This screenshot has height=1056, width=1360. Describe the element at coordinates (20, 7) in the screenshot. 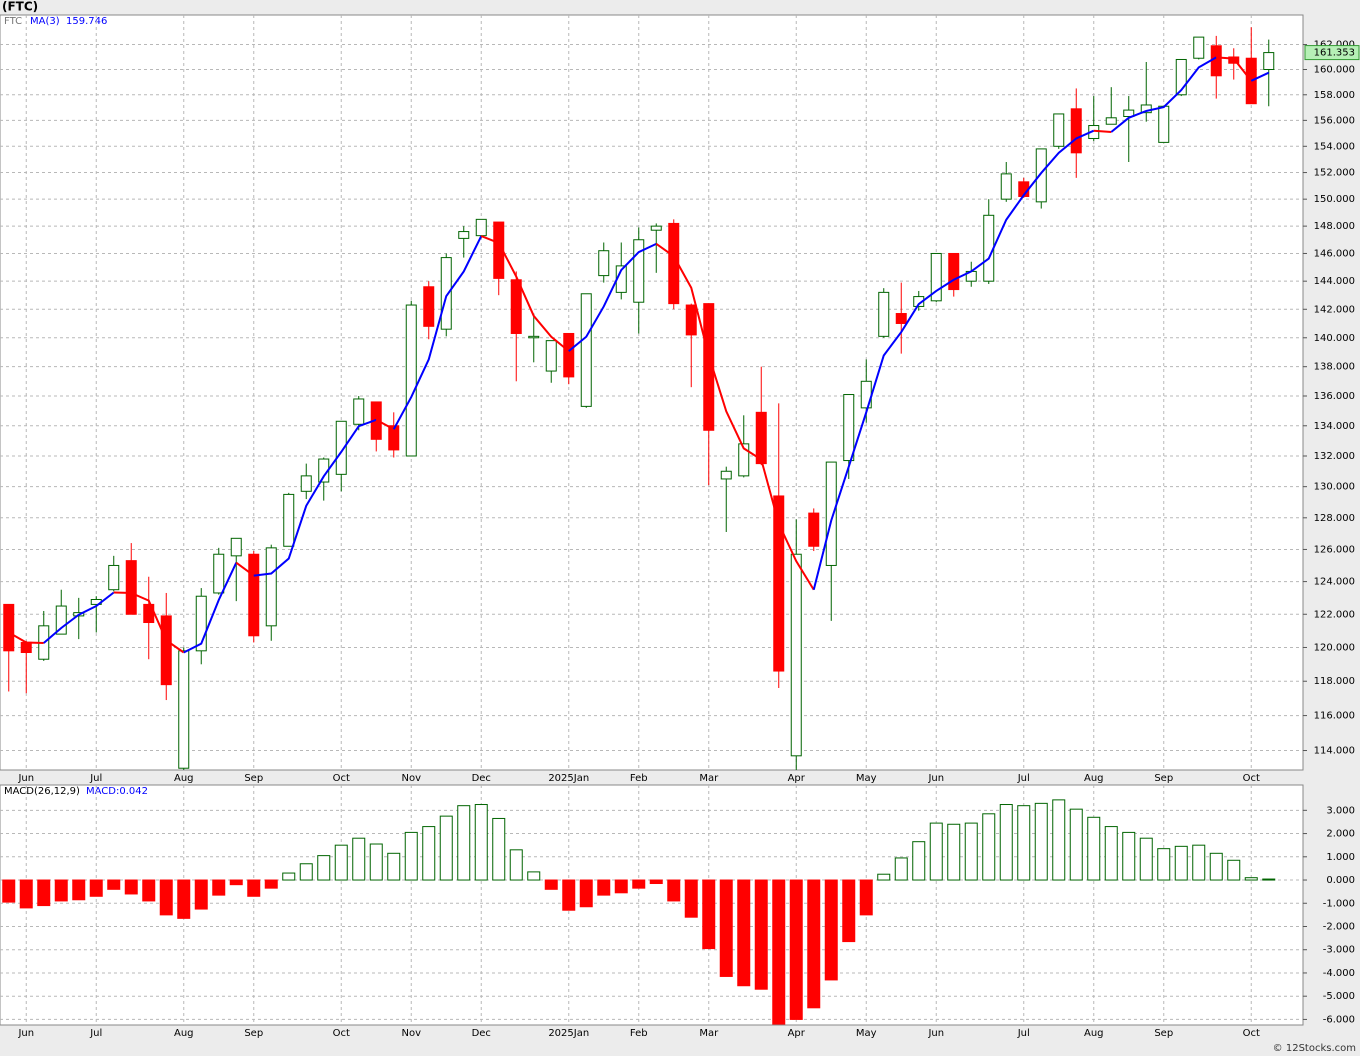

I see `chart-title: (FTC)` at that location.